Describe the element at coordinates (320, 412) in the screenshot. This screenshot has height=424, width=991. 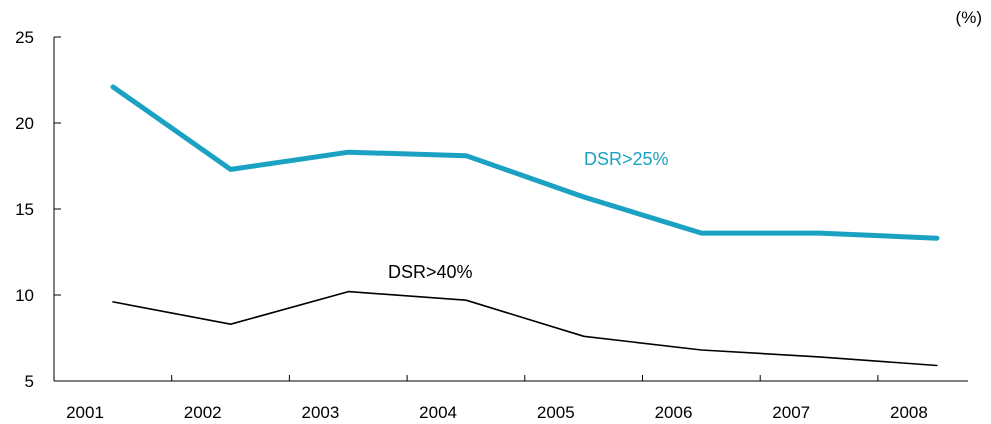
I see `x-tick-label: 2003` at that location.